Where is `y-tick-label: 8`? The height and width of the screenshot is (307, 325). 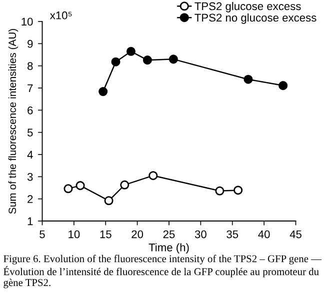
y-tick-label: 8 is located at coordinates (30, 66).